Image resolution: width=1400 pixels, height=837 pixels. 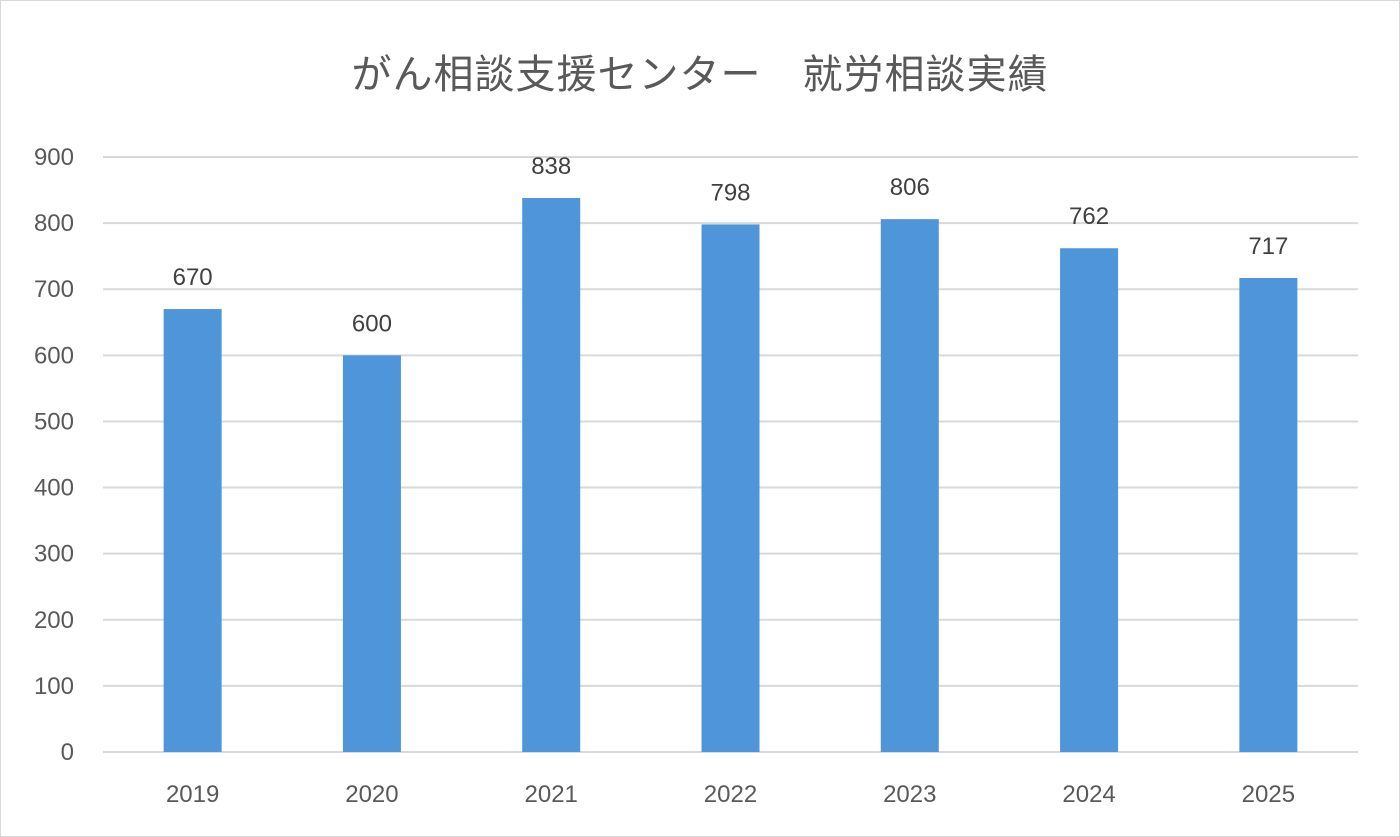 I want to click on bar-2022, so click(x=730, y=488).